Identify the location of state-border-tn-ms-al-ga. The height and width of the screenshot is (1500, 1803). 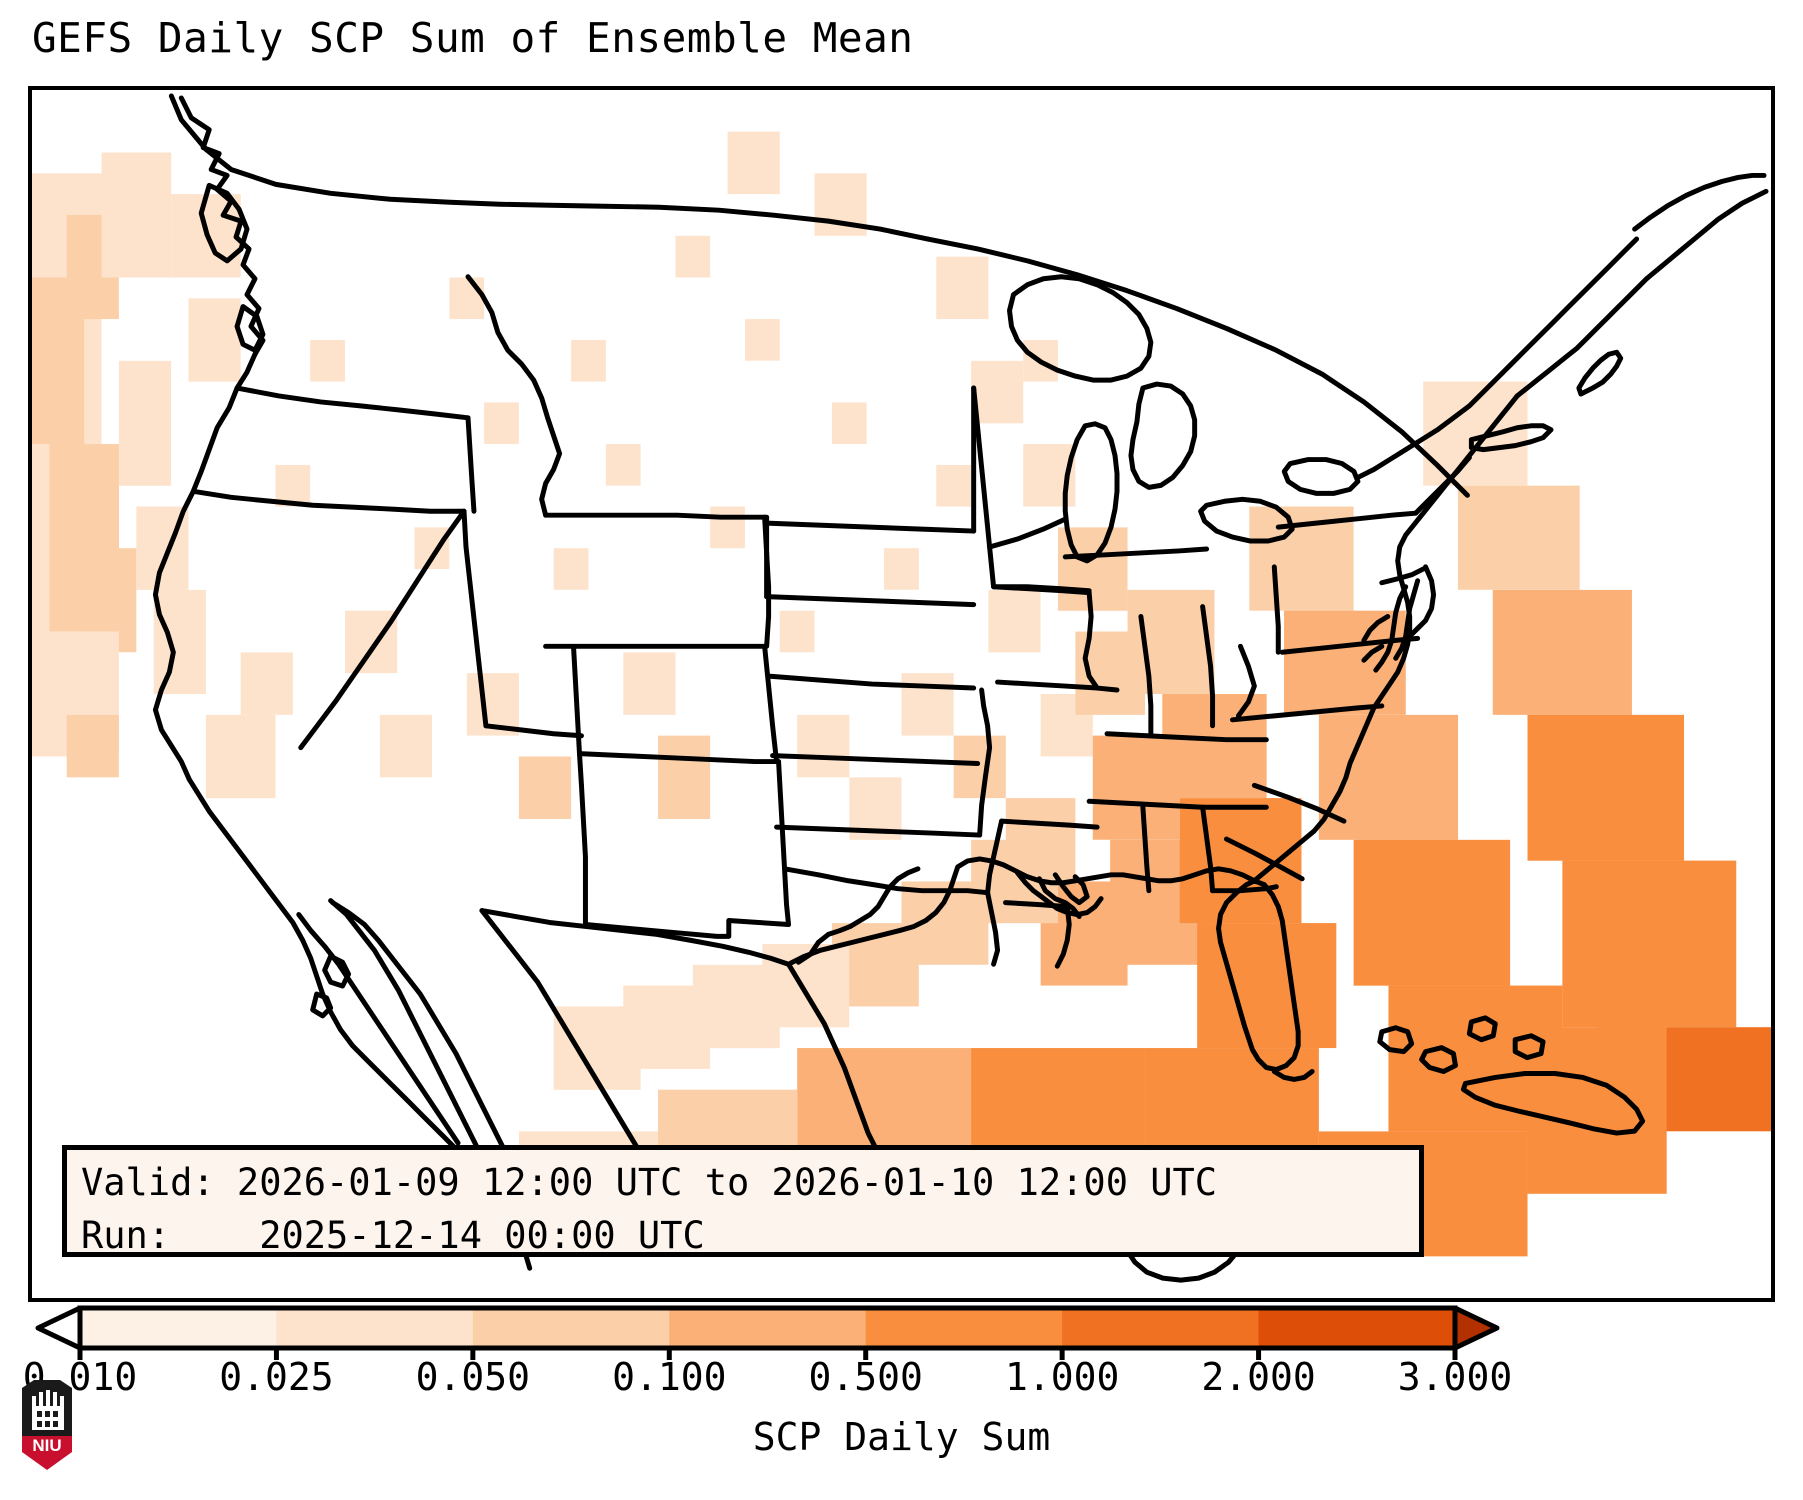
(1177, 804).